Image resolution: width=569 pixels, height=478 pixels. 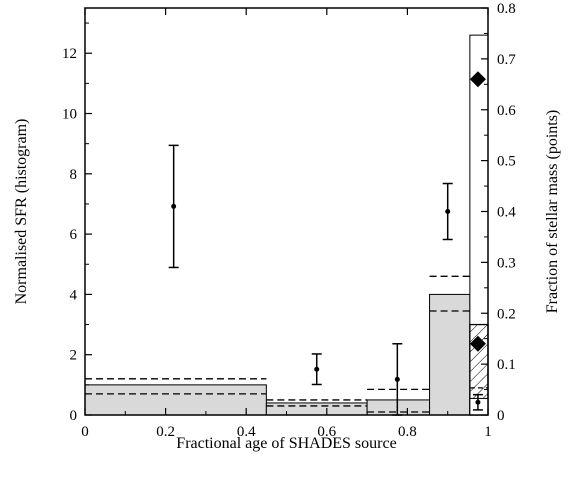 I want to click on y2-tick-label: 0.3, so click(x=506, y=263).